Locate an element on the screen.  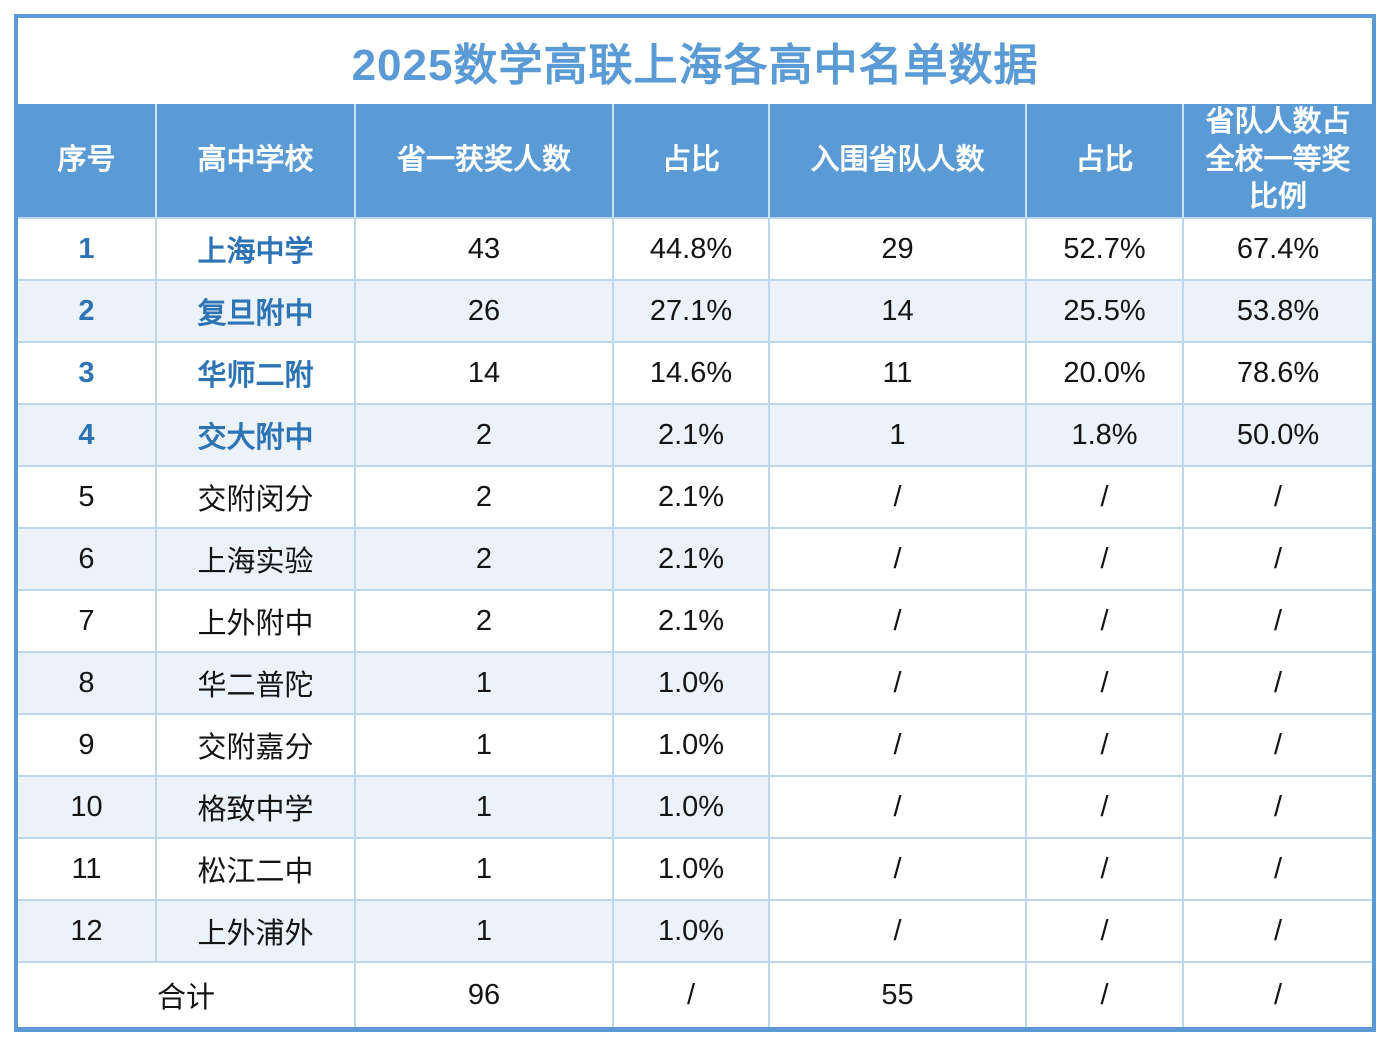
row-rank: 8 is located at coordinates (87, 684).